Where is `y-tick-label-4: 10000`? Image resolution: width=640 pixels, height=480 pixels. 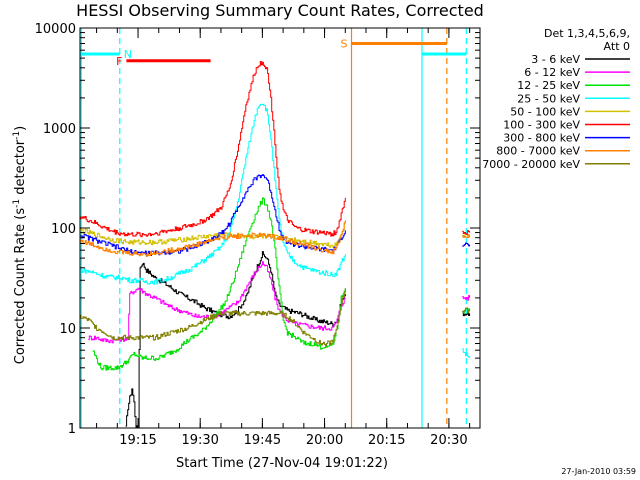 y-tick-label-4: 10000 is located at coordinates (55, 29).